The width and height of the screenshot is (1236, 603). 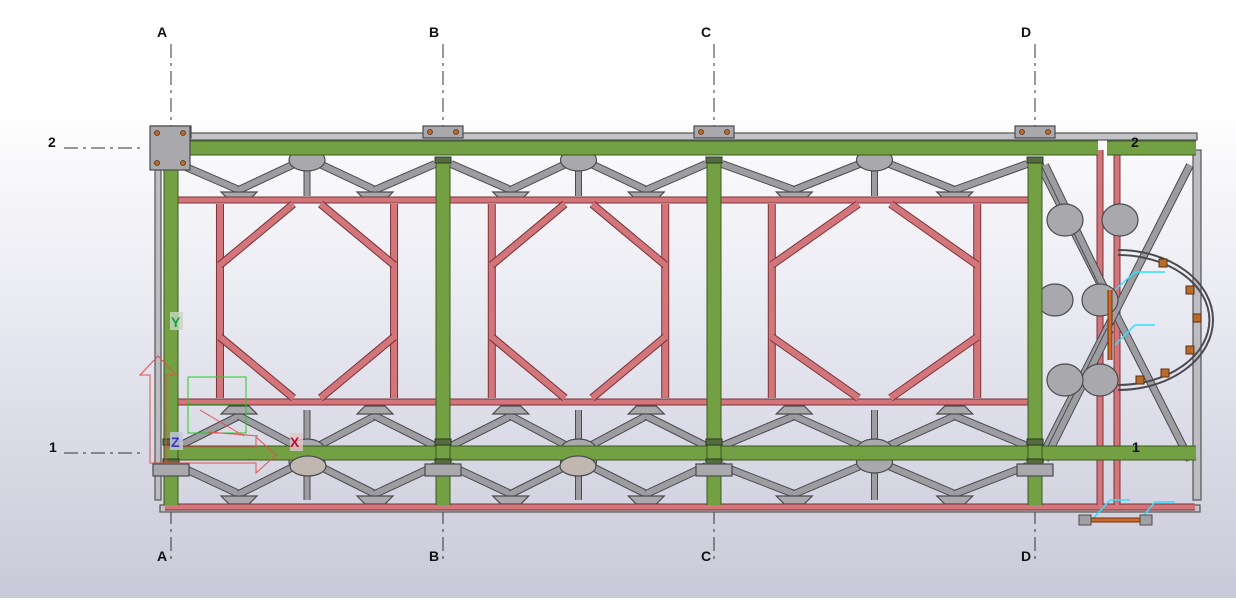 What do you see at coordinates (706, 556) in the screenshot?
I see `grid-label-c-bottom: C` at bounding box center [706, 556].